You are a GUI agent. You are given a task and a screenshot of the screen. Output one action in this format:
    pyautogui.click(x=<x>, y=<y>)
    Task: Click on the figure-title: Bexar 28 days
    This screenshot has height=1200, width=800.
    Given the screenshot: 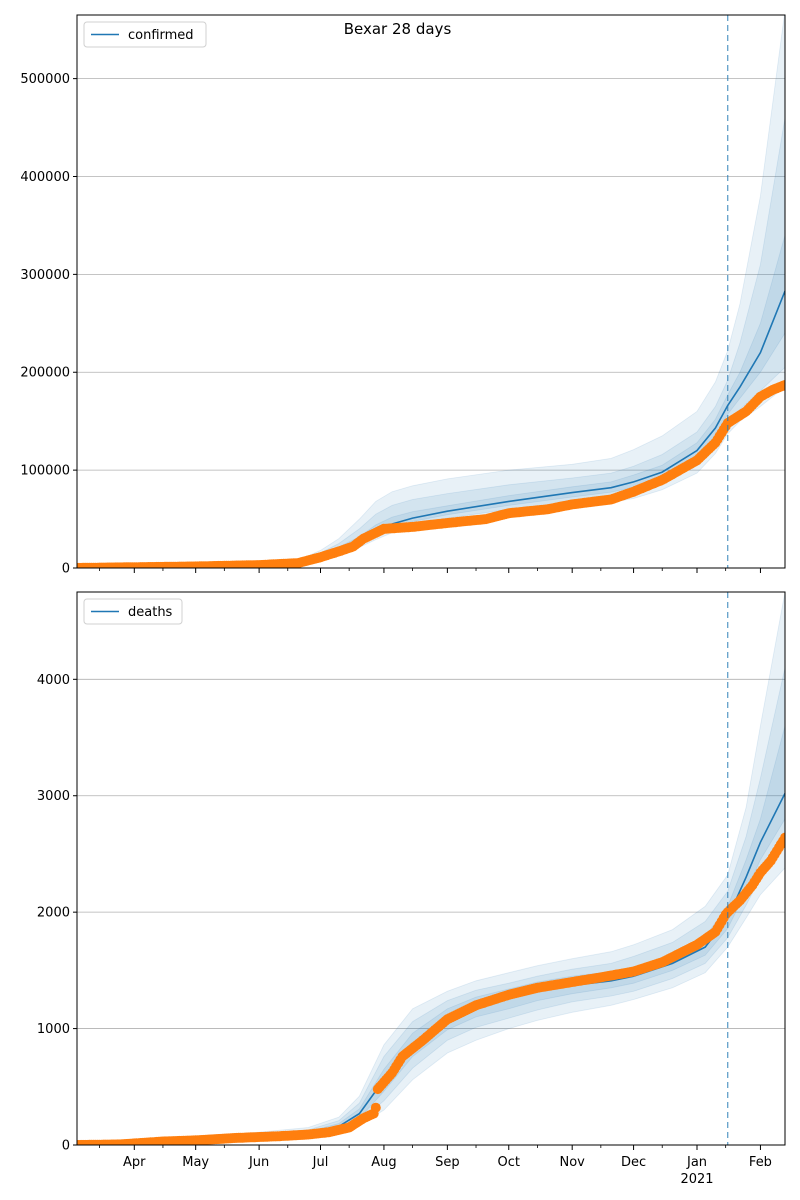 What is the action you would take?
    pyautogui.click(x=397, y=29)
    